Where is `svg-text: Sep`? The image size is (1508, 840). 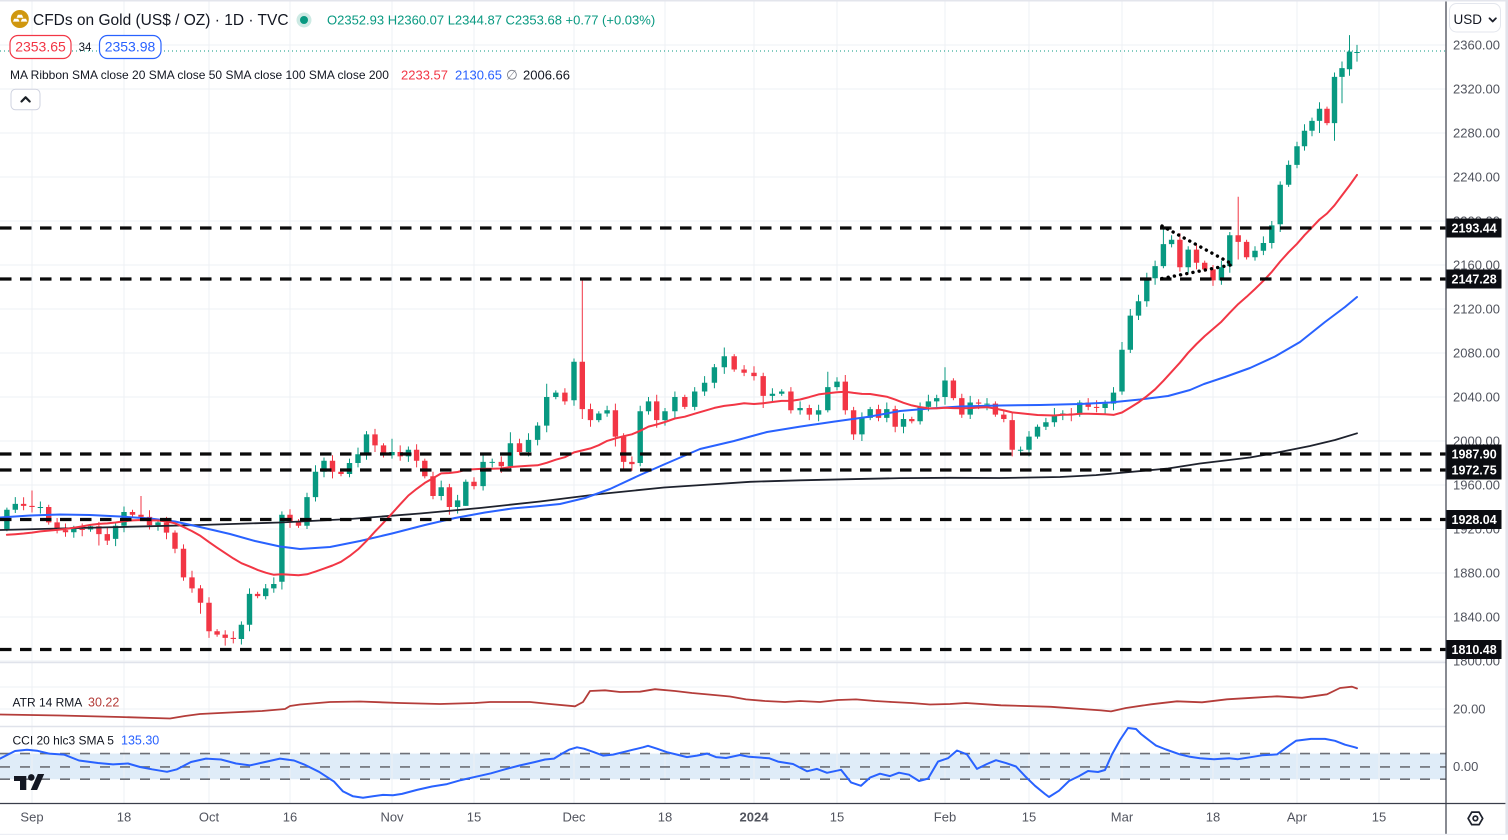
svg-text: Sep is located at coordinates (31, 817).